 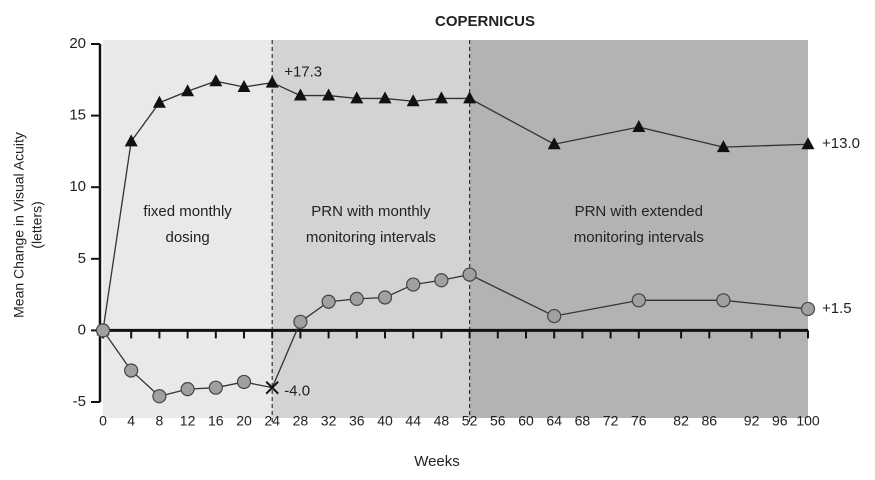 I want to click on x-tick-label: 12, so click(x=188, y=421).